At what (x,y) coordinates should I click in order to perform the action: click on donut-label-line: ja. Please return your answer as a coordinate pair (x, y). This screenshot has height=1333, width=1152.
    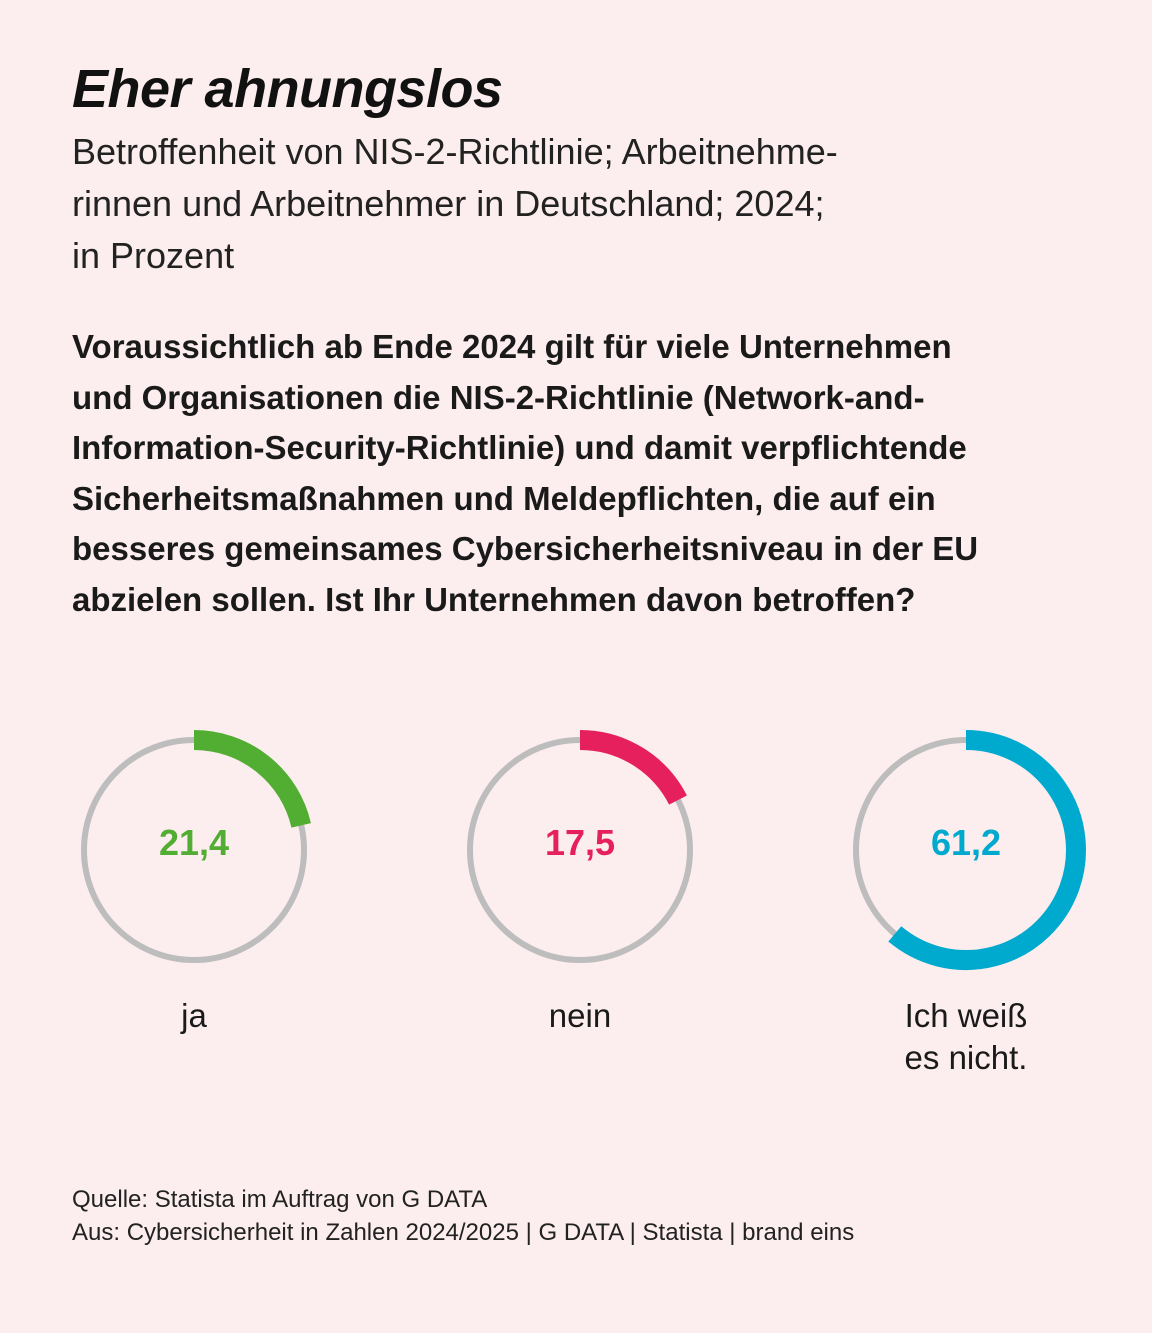
    Looking at the image, I should click on (194, 1015).